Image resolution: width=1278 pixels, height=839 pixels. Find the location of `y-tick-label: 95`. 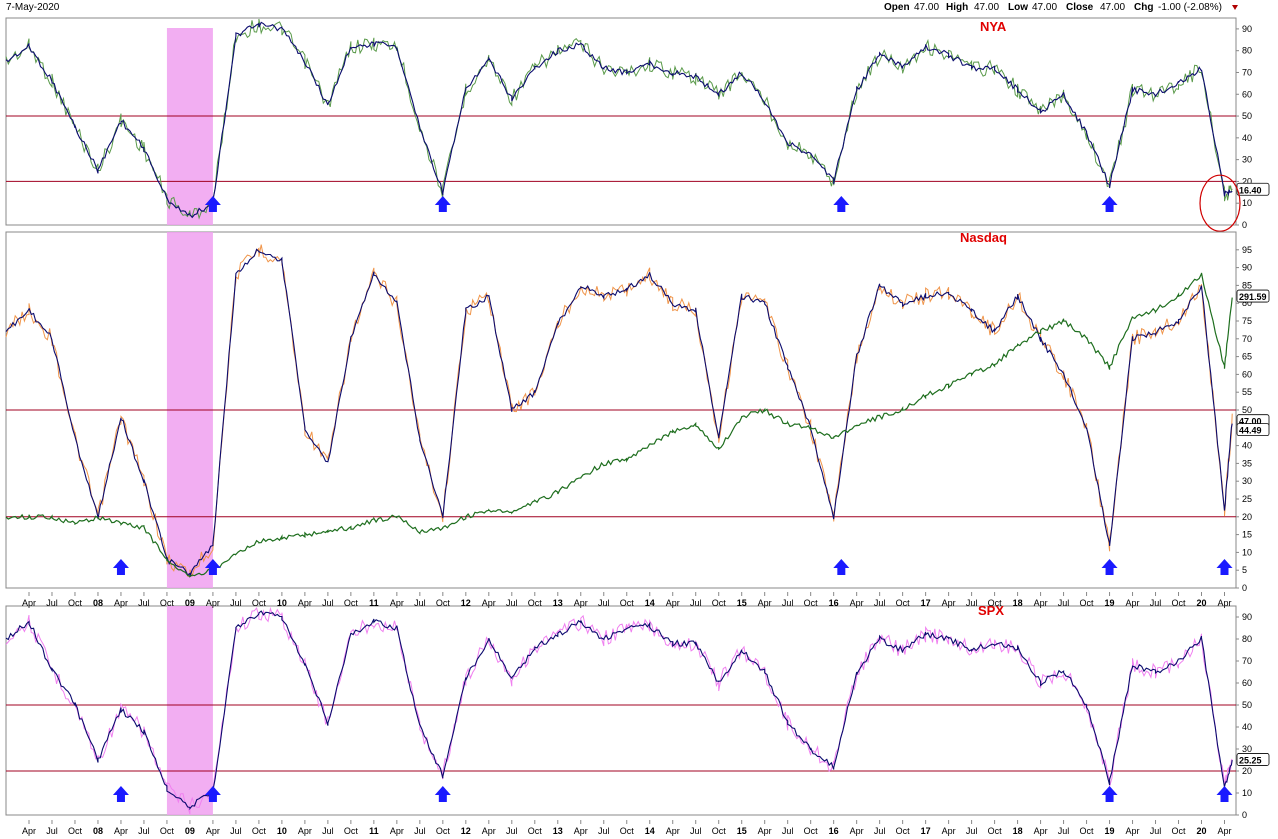

y-tick-label: 95 is located at coordinates (1247, 250).